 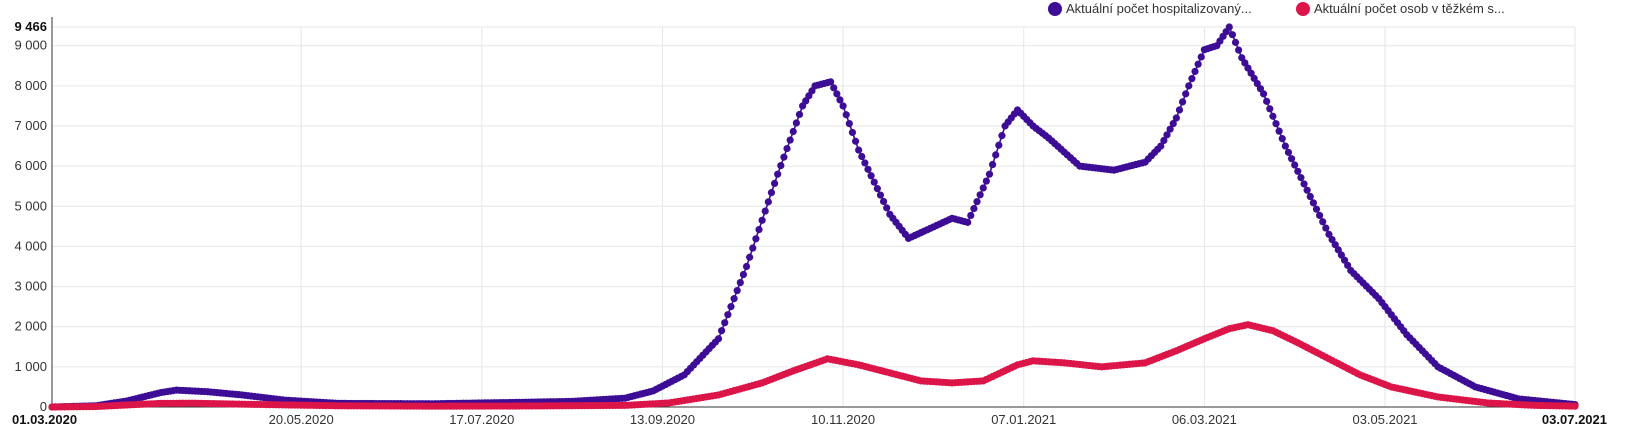 What do you see at coordinates (301, 419) in the screenshot?
I see `x-tick-label: 20.05.2020` at bounding box center [301, 419].